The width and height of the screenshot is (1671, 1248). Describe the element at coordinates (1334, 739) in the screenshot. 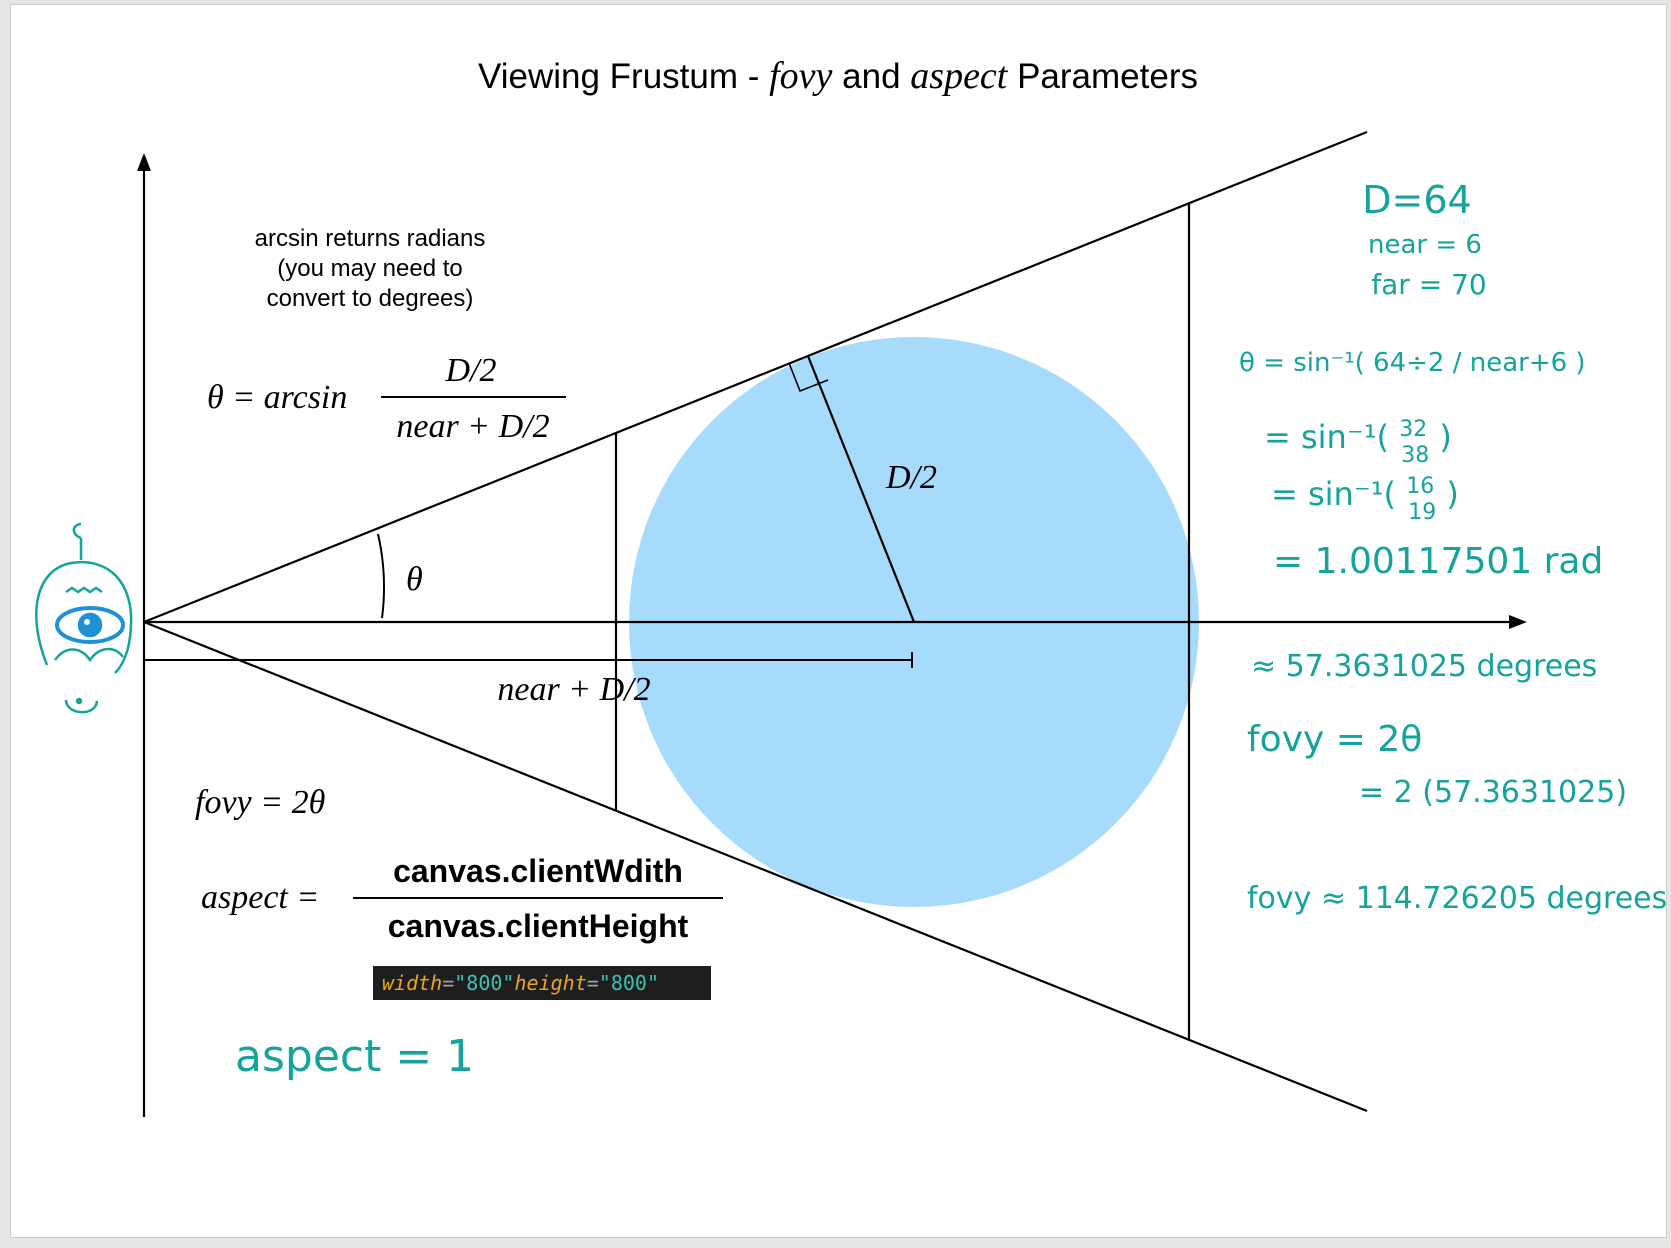

I see `hand-fovy-equation: fovy = 2θ` at that location.